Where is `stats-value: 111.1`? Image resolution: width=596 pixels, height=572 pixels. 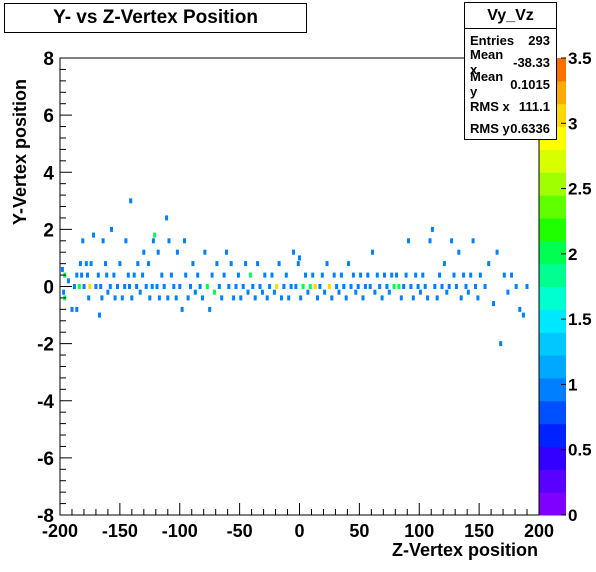 stats-value: 111.1 is located at coordinates (534, 106).